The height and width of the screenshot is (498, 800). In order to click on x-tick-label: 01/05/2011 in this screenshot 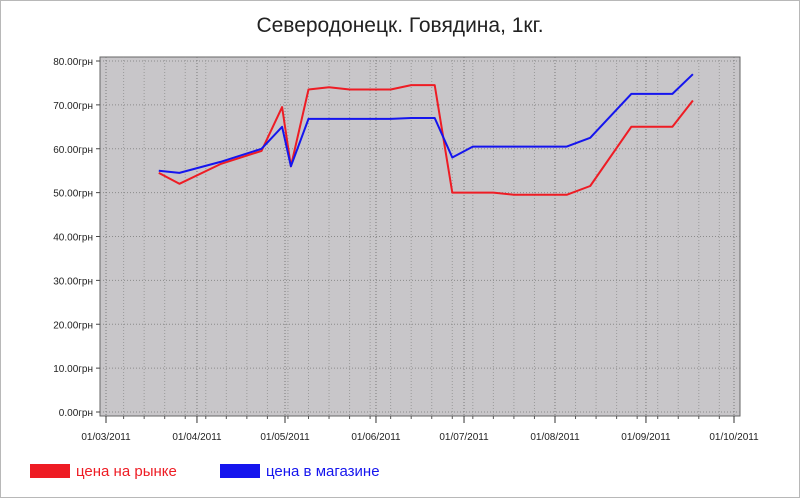, I will do `click(285, 437)`.